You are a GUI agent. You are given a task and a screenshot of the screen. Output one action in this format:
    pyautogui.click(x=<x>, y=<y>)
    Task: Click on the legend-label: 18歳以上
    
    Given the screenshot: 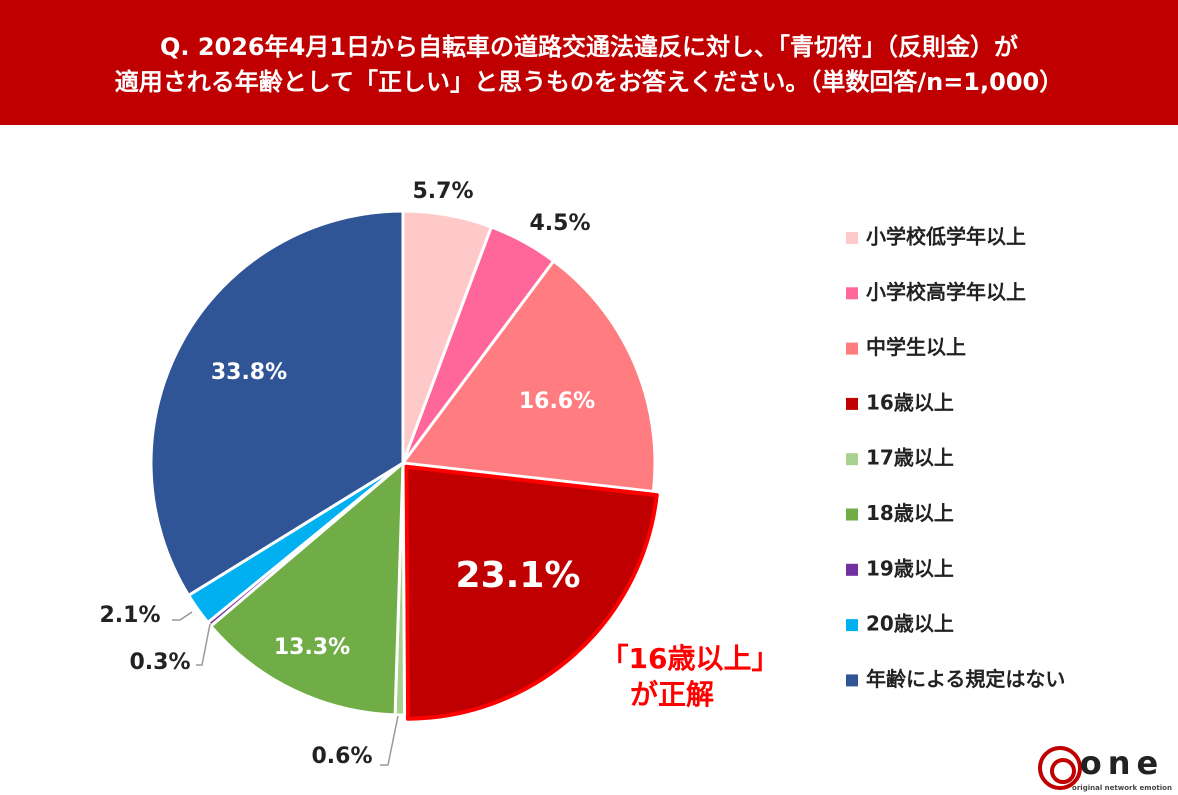 What is the action you would take?
    pyautogui.click(x=910, y=513)
    